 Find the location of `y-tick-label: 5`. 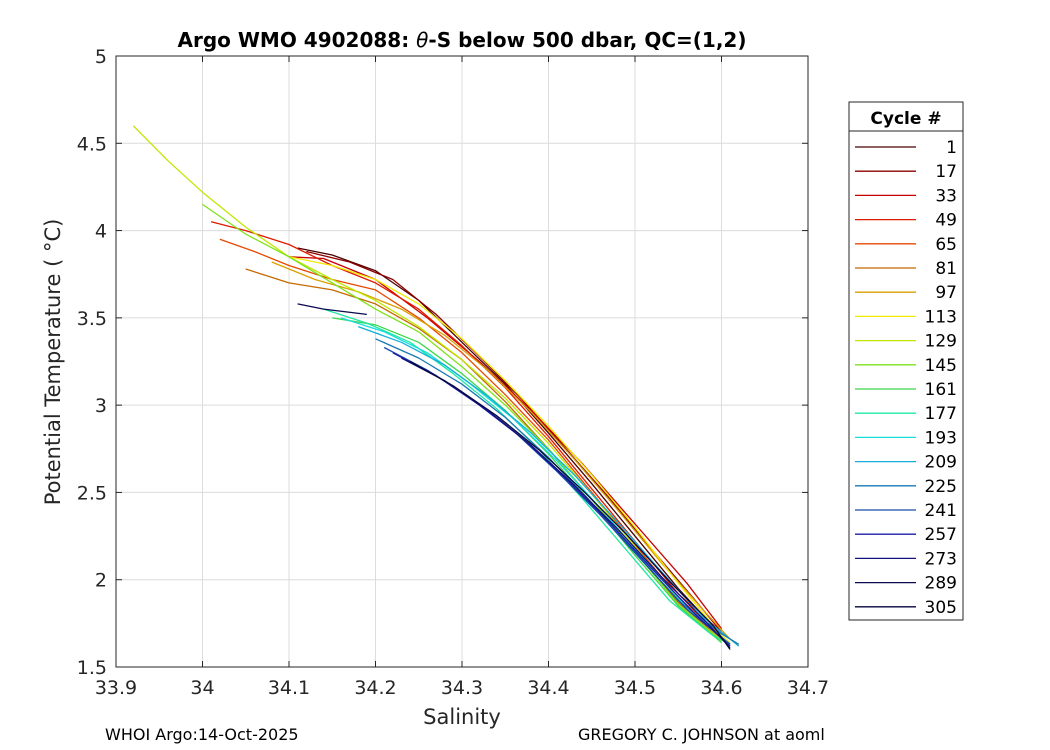

y-tick-label: 5 is located at coordinates (101, 57).